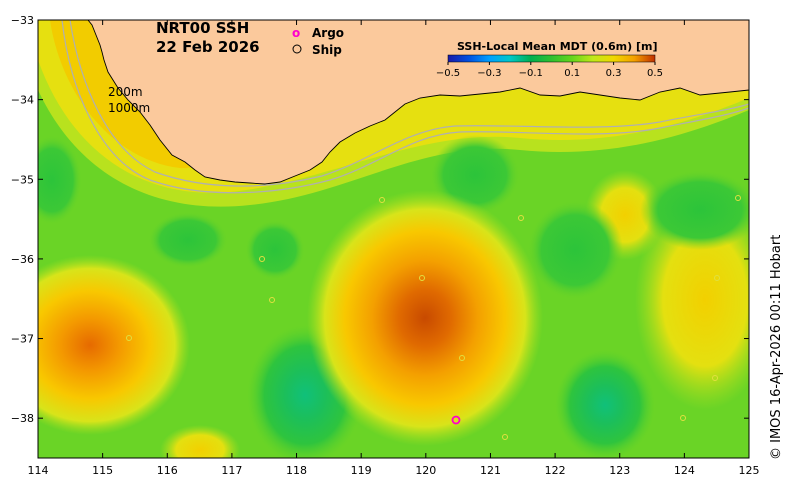  What do you see at coordinates (22, 100) in the screenshot?
I see `y-tick-label: −34` at bounding box center [22, 100].